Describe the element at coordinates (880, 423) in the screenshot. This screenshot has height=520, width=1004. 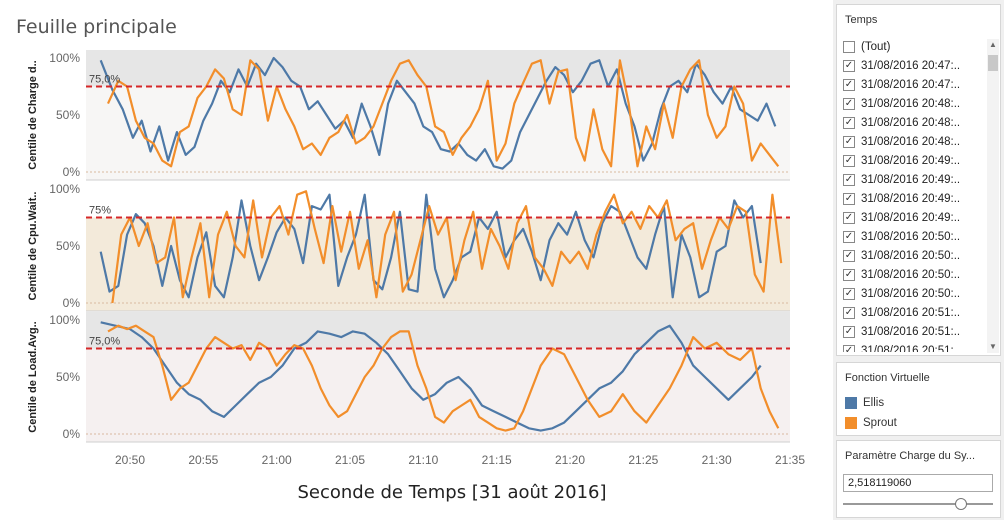
I see `legend-label-sprout: Sprout` at that location.